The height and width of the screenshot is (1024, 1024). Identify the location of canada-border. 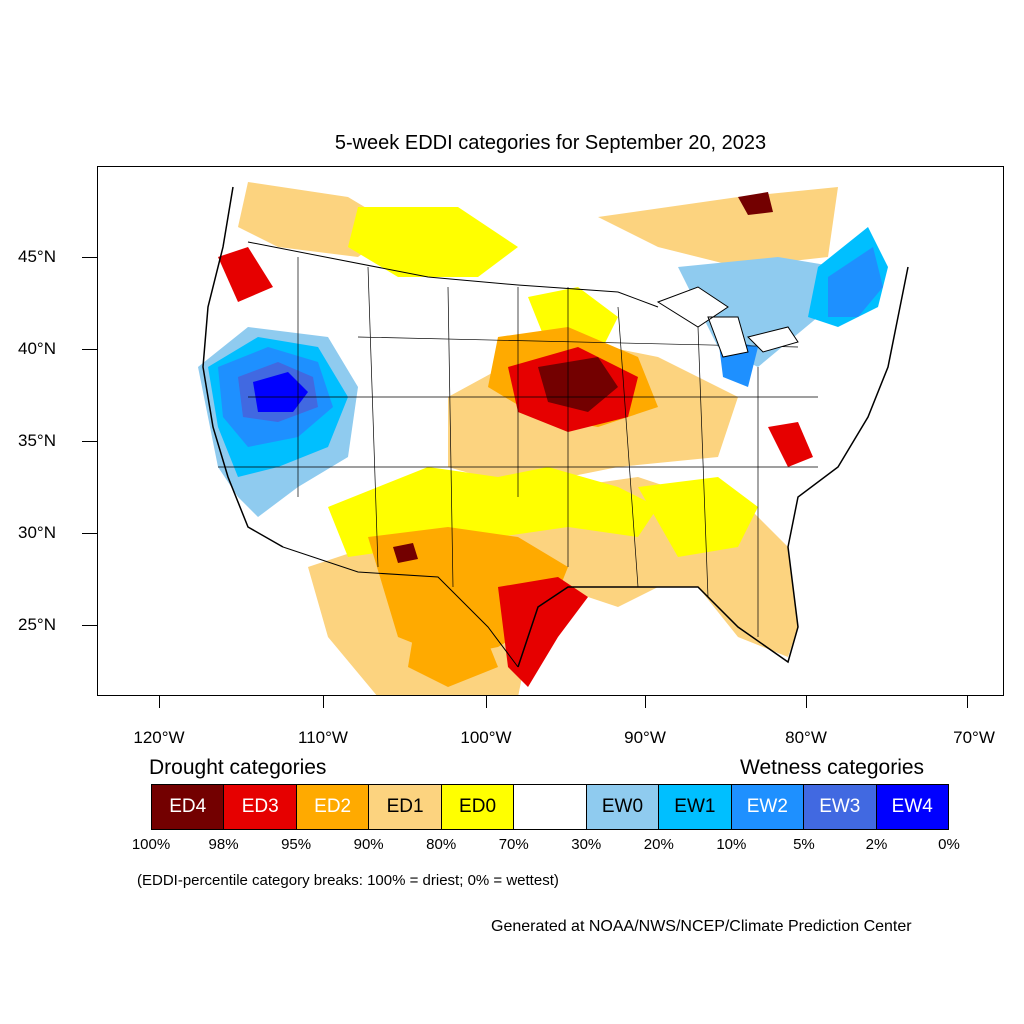
(453, 274).